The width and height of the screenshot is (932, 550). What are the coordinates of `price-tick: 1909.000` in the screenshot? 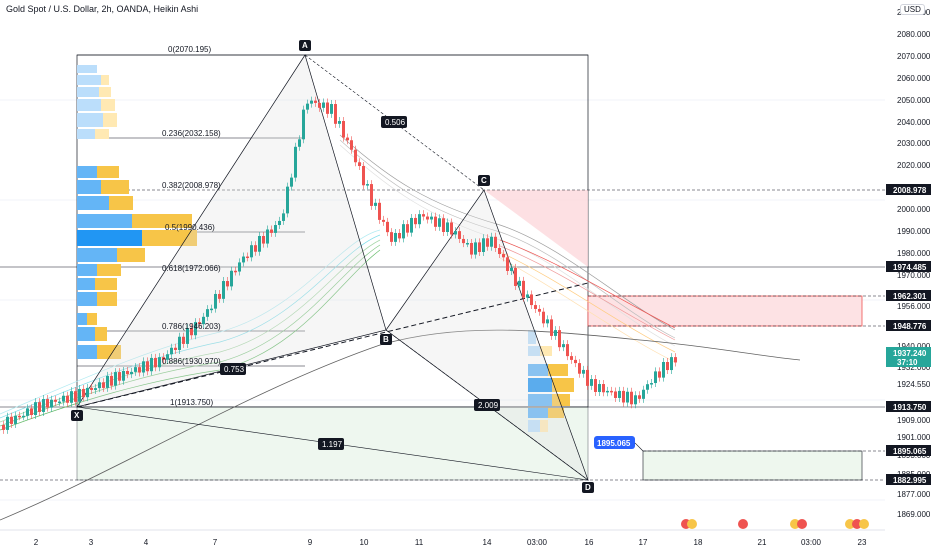 It's located at (914, 420).